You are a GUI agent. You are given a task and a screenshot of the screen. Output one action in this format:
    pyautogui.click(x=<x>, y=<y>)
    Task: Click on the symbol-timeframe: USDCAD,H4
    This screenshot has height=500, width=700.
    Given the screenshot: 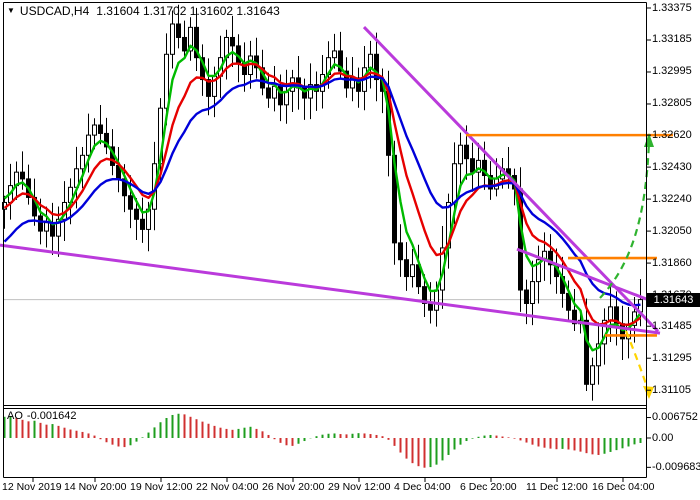 What is the action you would take?
    pyautogui.click(x=54, y=11)
    